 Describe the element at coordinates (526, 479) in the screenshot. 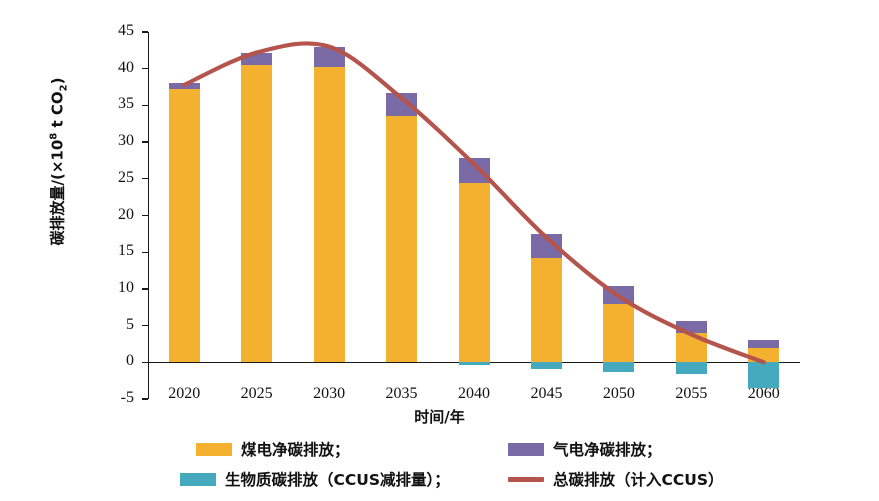

I see `legend-swatch-total-line` at that location.